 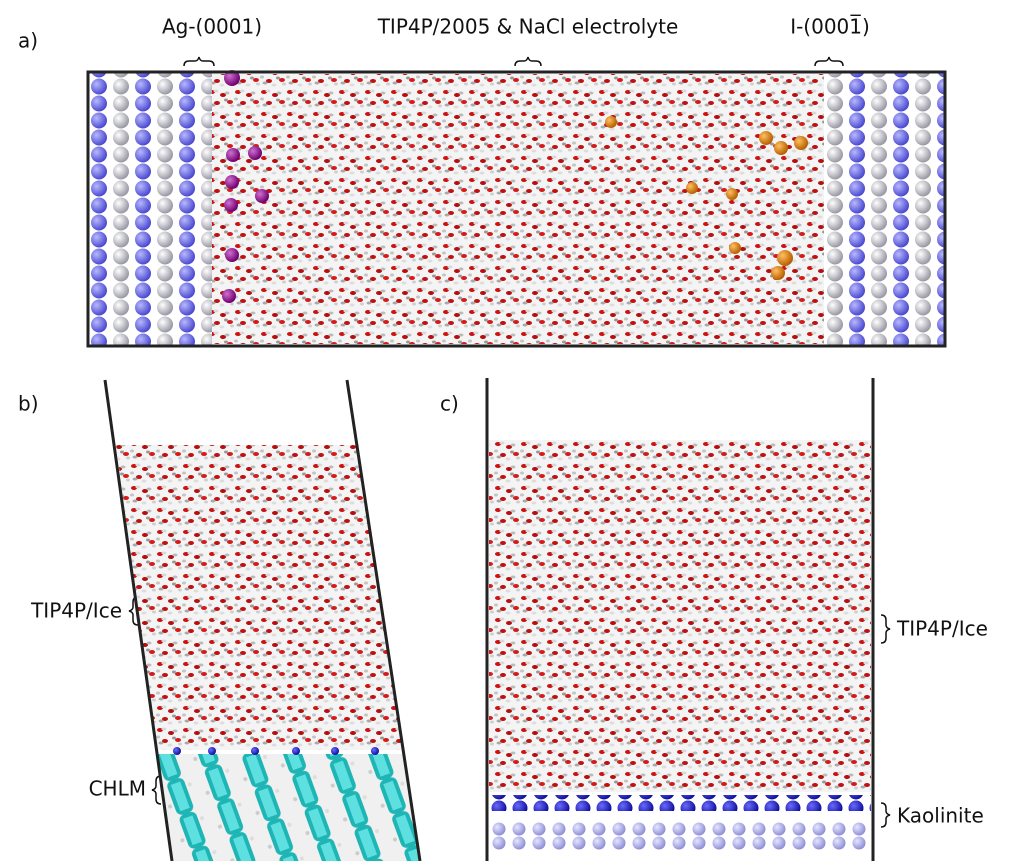 I want to click on panel-label: a), so click(x=28, y=41).